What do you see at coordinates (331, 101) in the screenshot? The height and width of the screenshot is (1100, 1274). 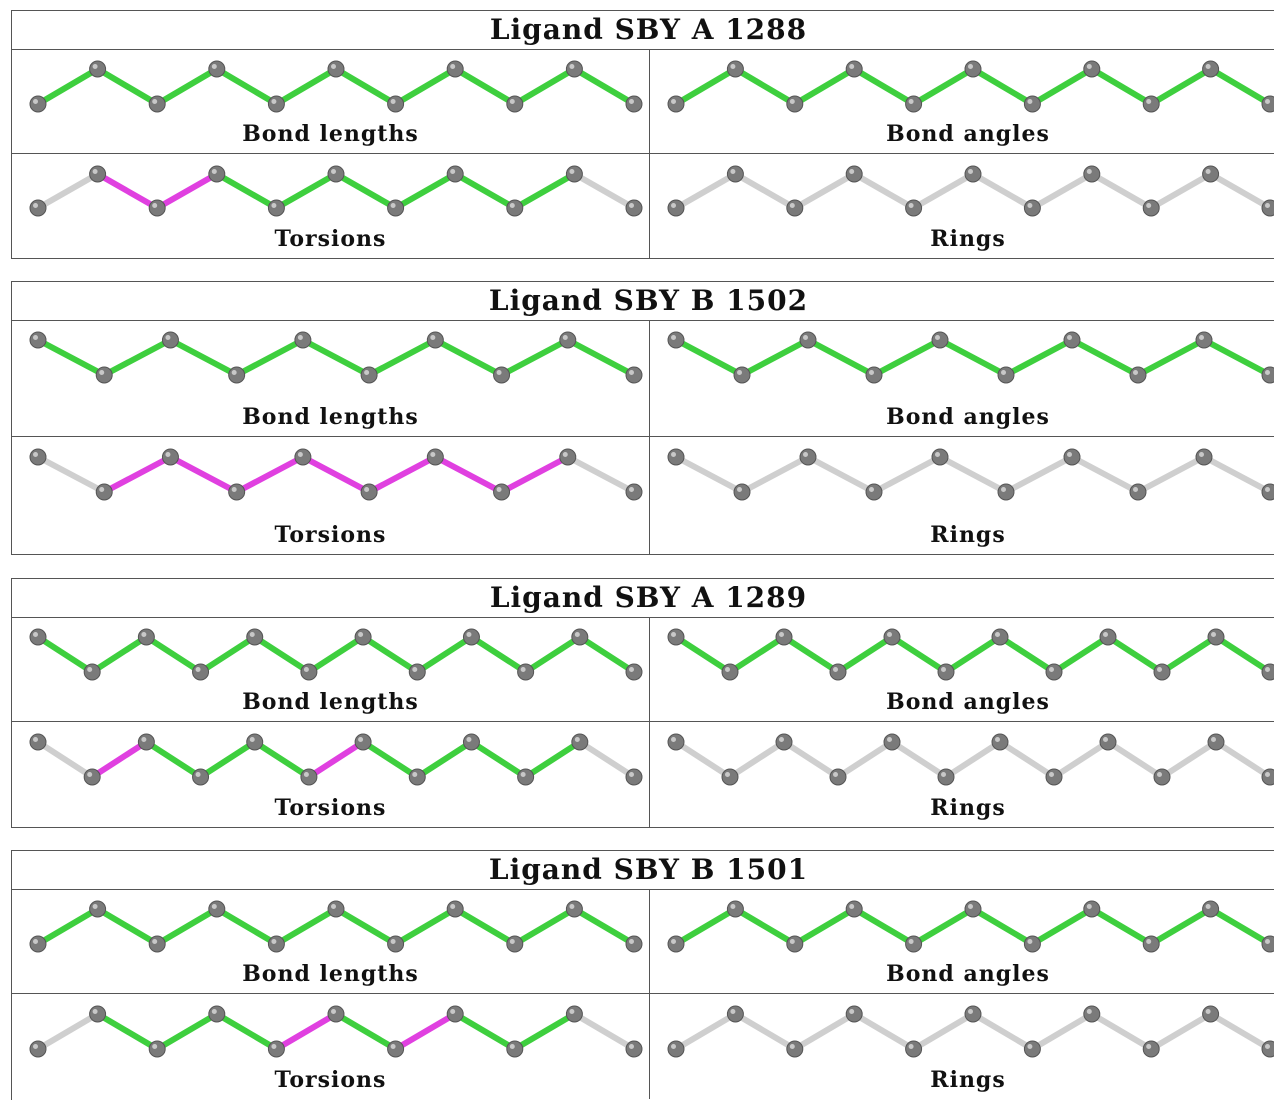 I see `bond-lengths-panel: Bond lengths` at bounding box center [331, 101].